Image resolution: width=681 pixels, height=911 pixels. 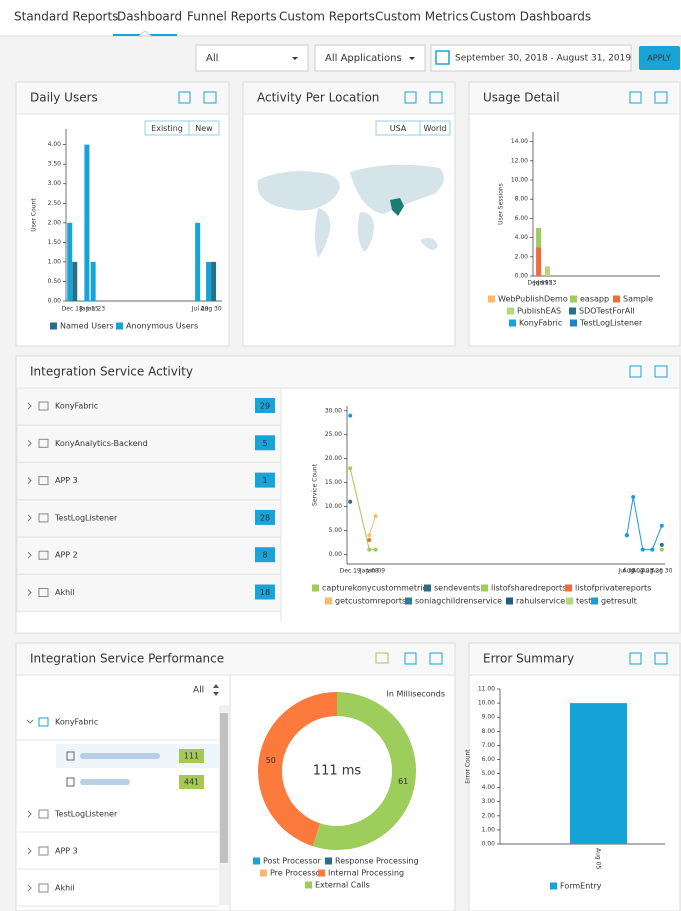 What do you see at coordinates (359, 509) in the screenshot?
I see `series-line` at bounding box center [359, 509].